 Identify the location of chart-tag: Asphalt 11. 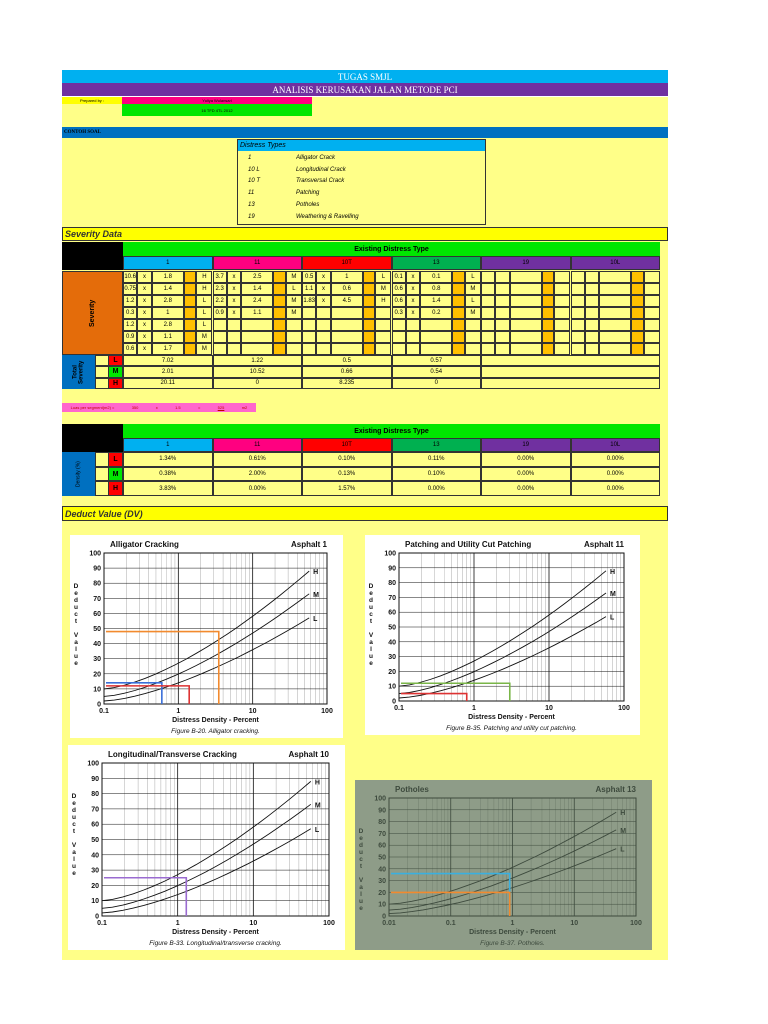
(604, 544).